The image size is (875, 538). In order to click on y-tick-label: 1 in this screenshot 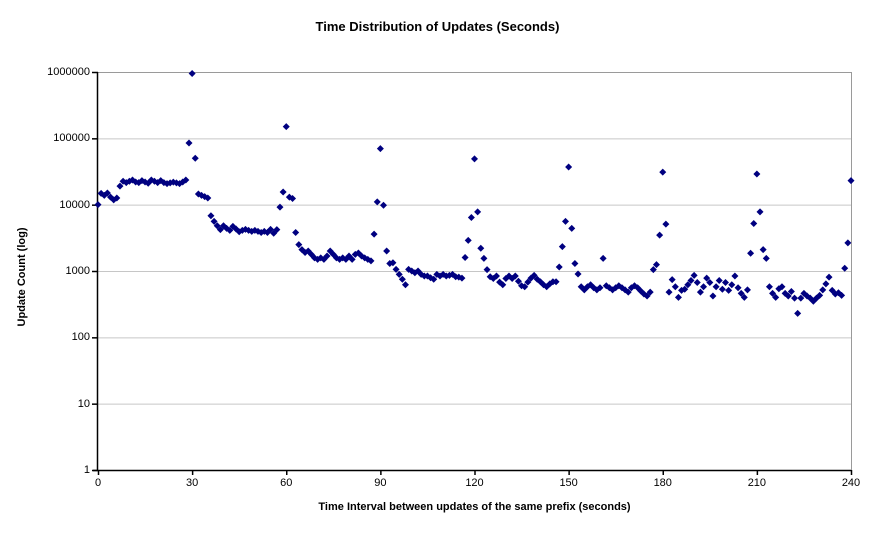, I will do `click(86, 470)`.